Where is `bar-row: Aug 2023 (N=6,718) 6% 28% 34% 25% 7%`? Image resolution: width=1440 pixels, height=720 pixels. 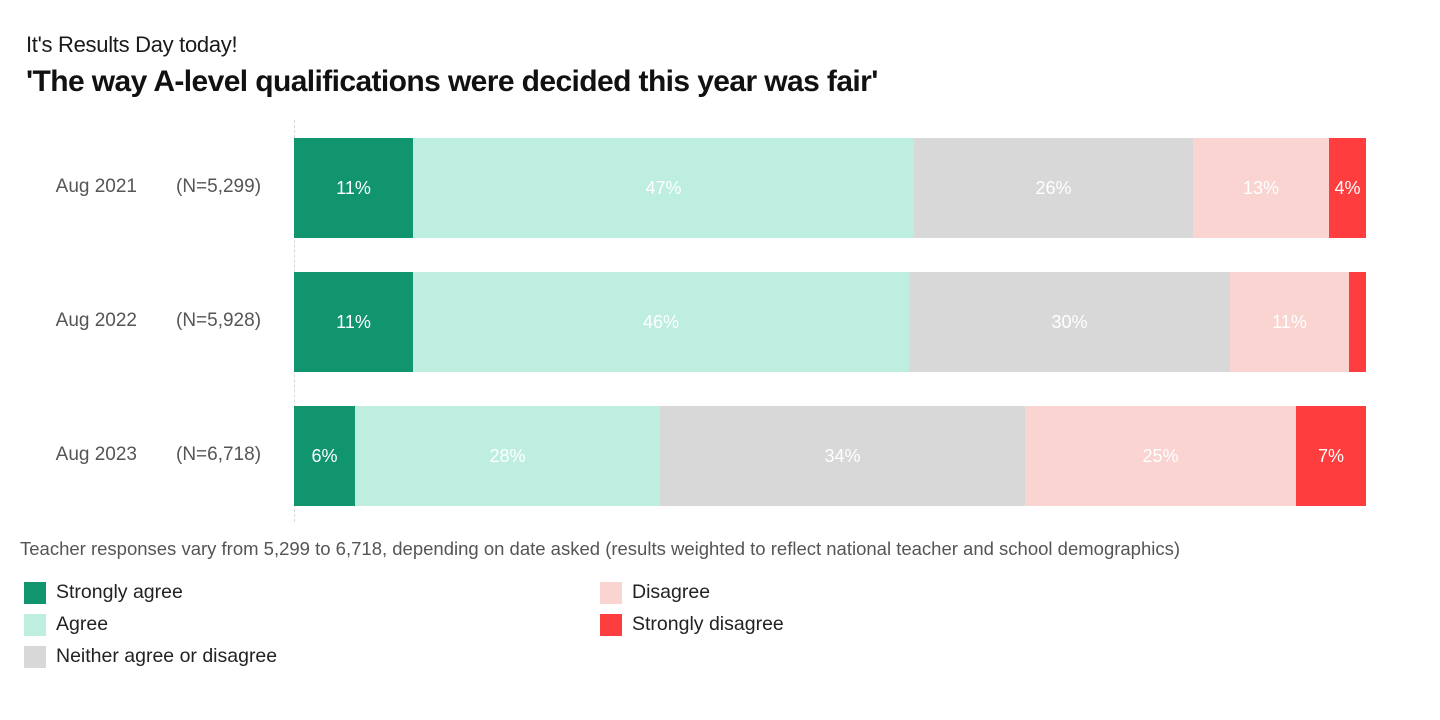
bar-row: Aug 2023 (N=6,718) 6% 28% 34% 25% 7% is located at coordinates (720, 456).